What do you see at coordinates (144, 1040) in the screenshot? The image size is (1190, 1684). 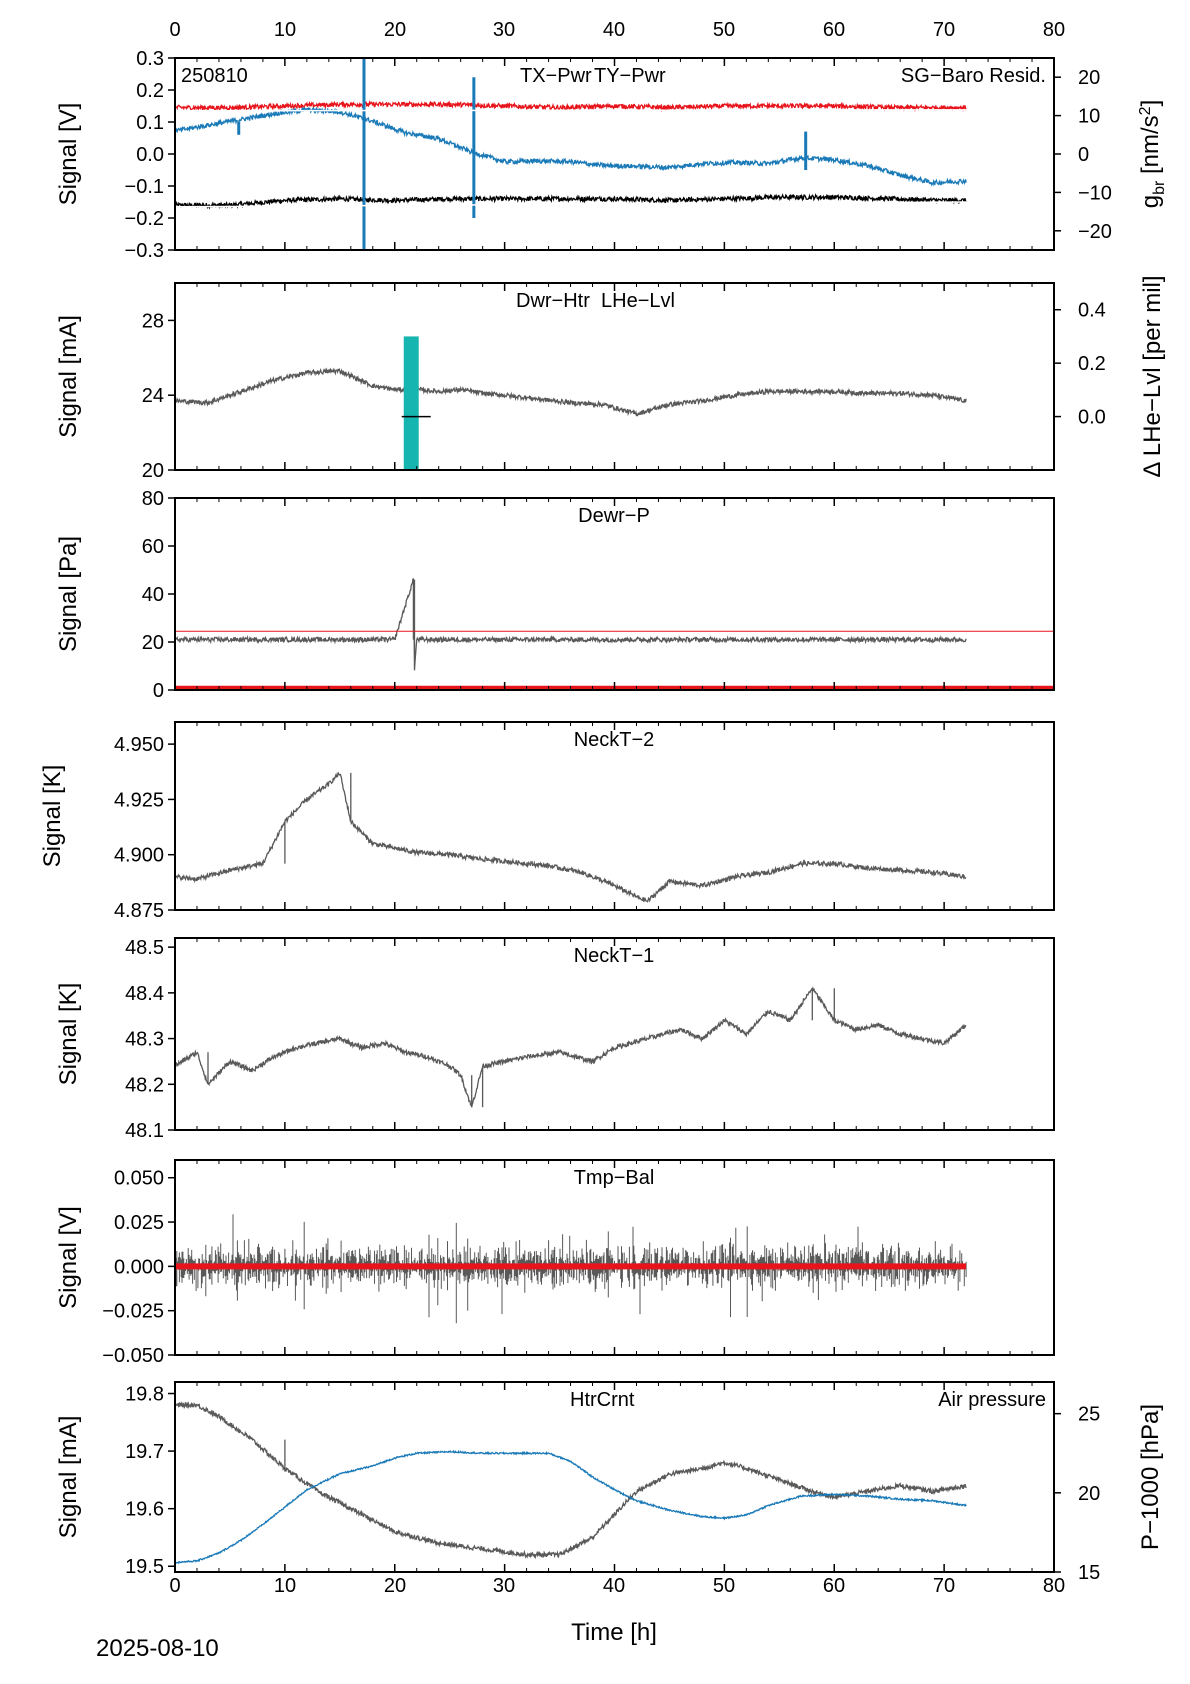 I see `y-tick-label: 48.3` at bounding box center [144, 1040].